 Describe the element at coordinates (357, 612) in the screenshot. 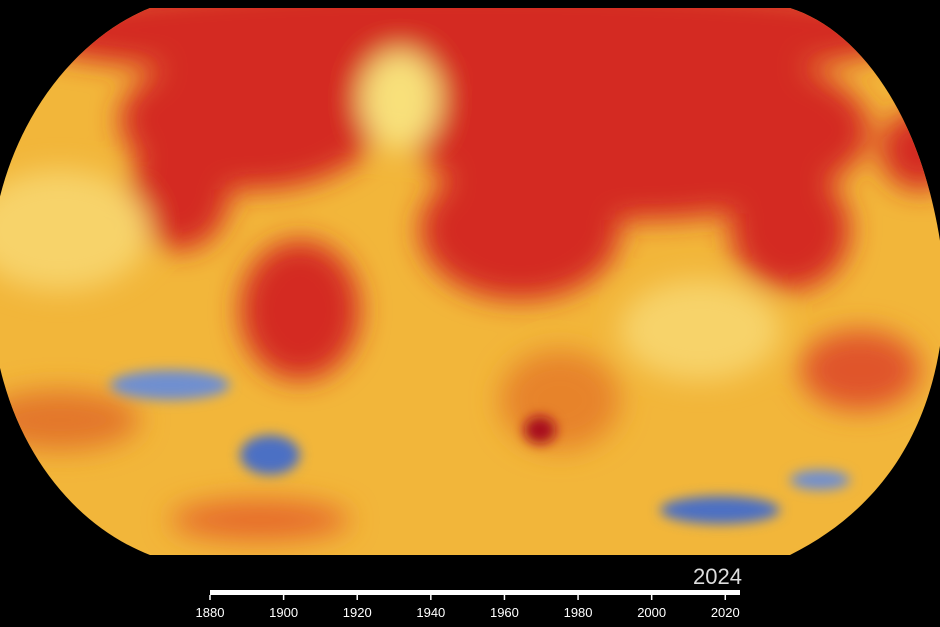

I see `tick-label: 1920` at that location.